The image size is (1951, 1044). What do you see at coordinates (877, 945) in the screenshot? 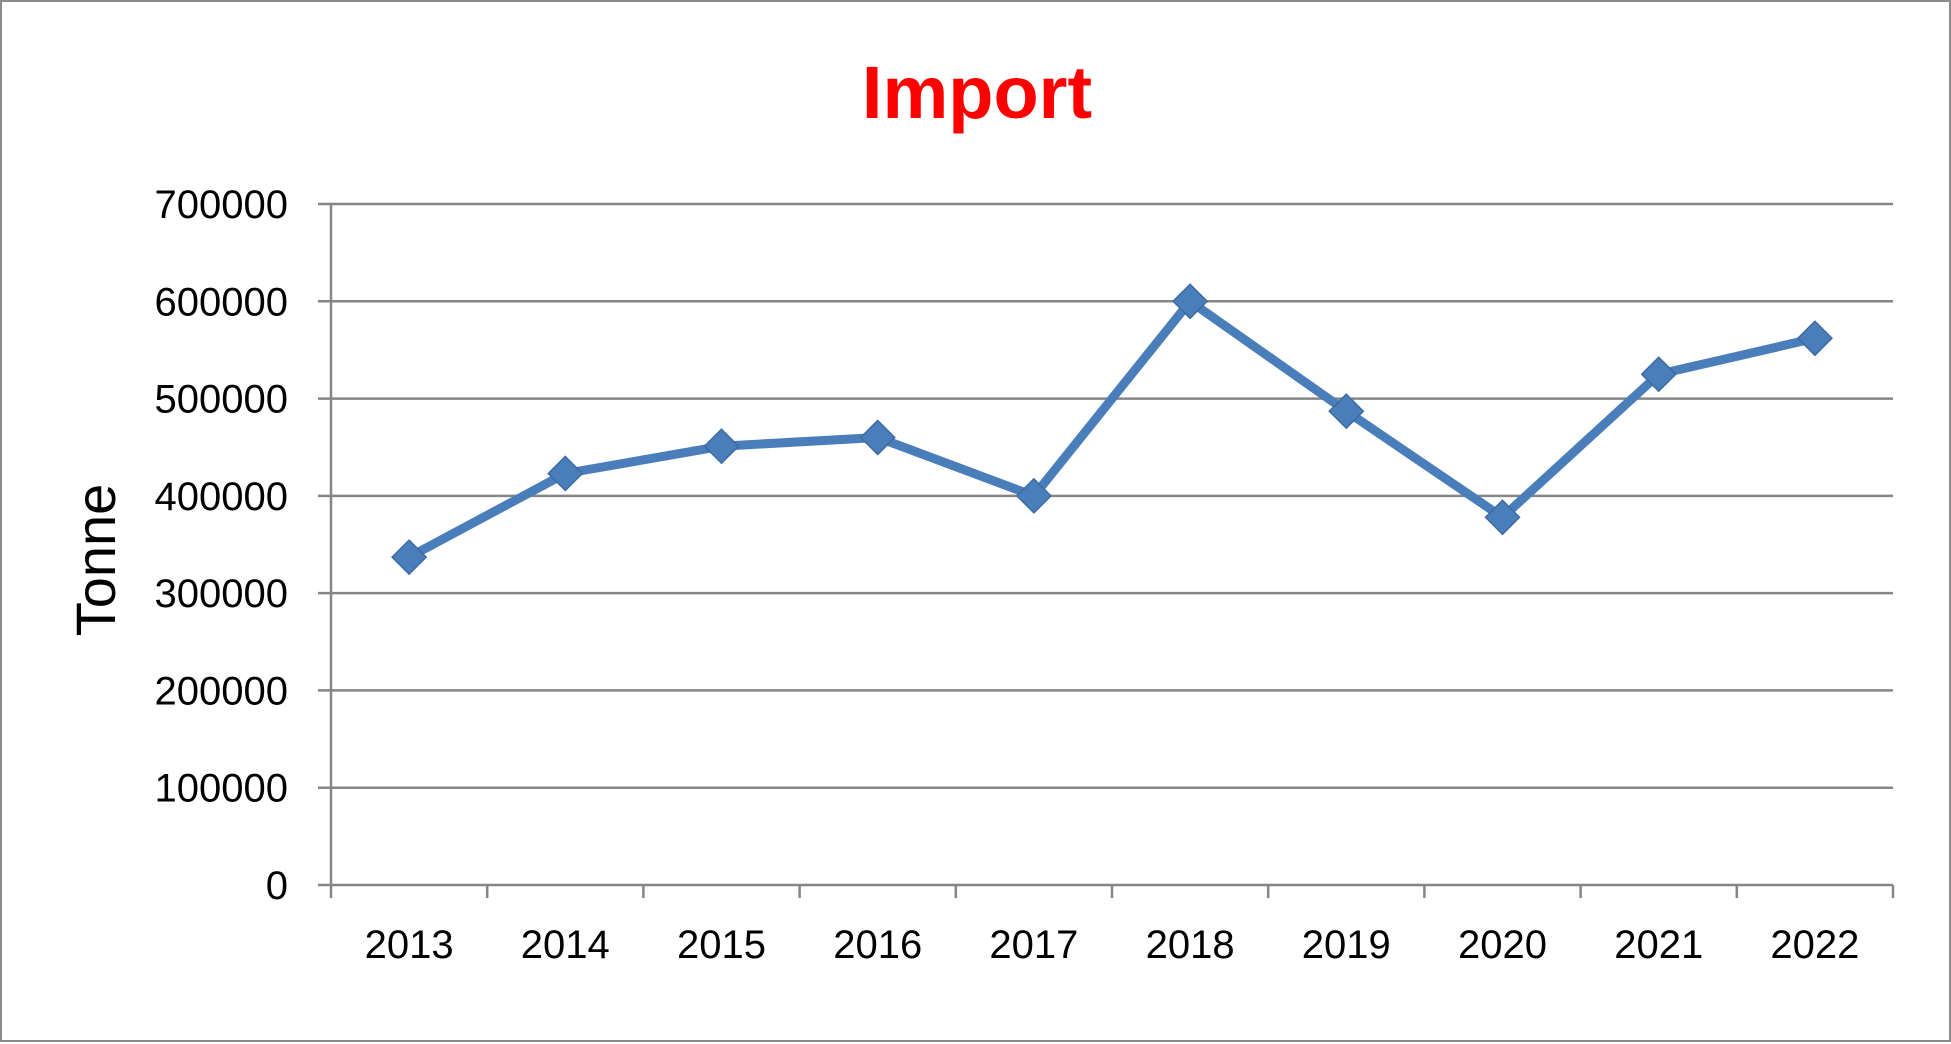
I see `x-tick-label: 2016` at bounding box center [877, 945].